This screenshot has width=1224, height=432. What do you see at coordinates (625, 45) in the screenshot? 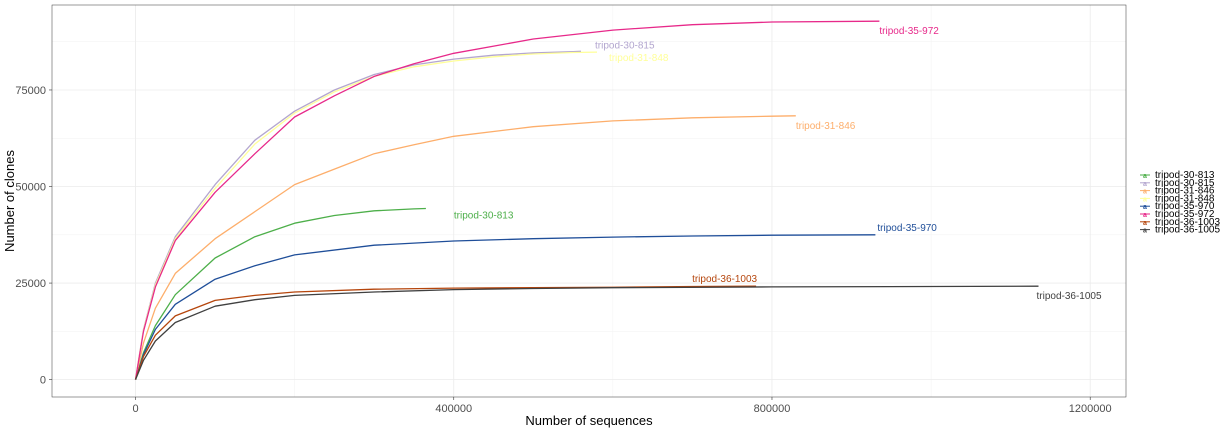
I see `series-end-label: tripod-30-815` at bounding box center [625, 45].